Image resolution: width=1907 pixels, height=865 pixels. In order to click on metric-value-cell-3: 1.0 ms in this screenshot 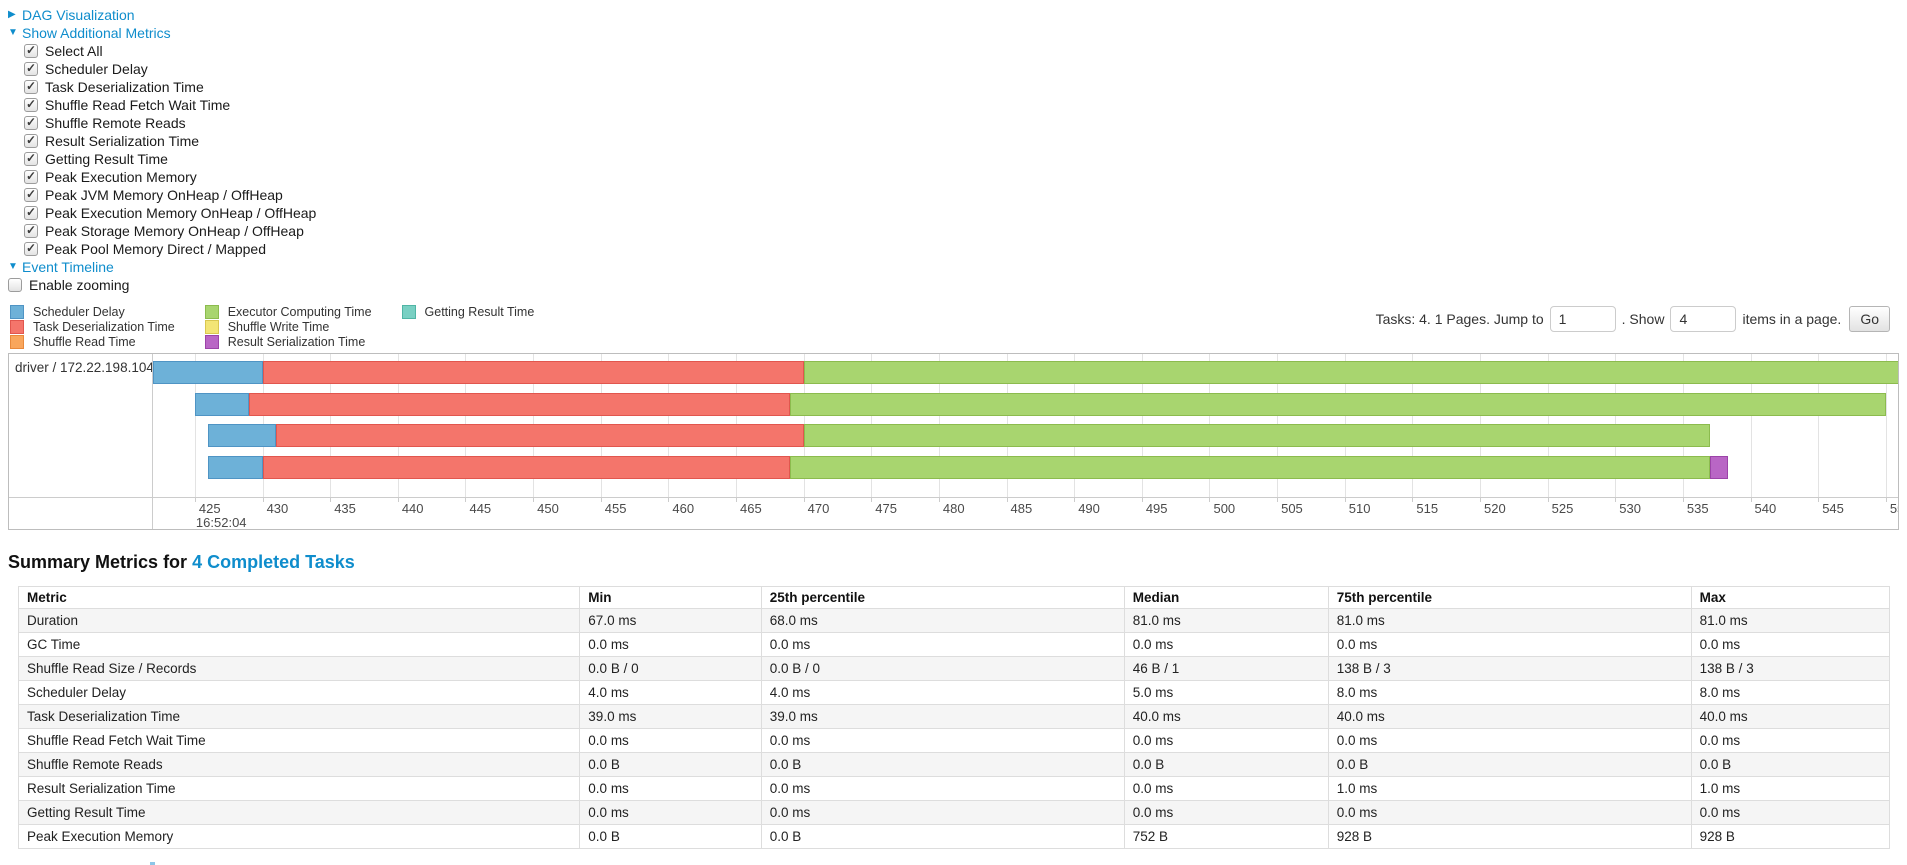, I will do `click(1509, 788)`.